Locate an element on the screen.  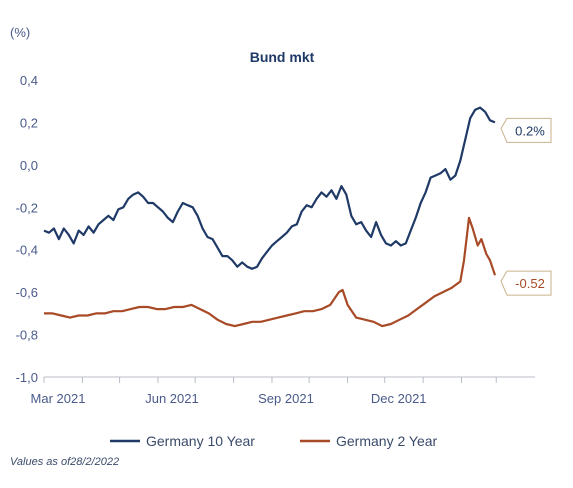
y-tick-label: -1,0 is located at coordinates (27, 377).